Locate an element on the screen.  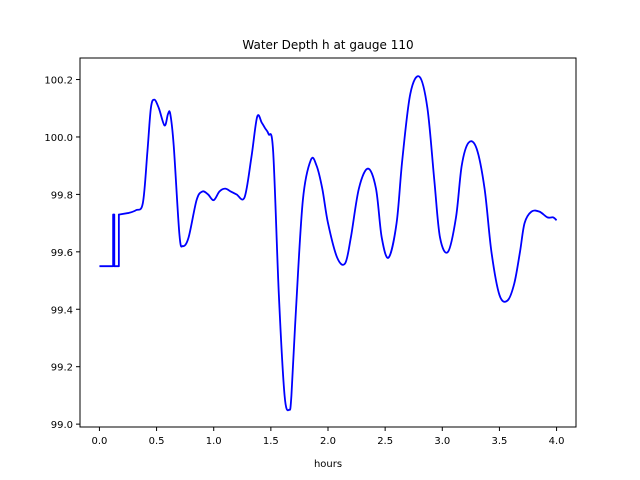
x-tick-label: 4.0 is located at coordinates (557, 441).